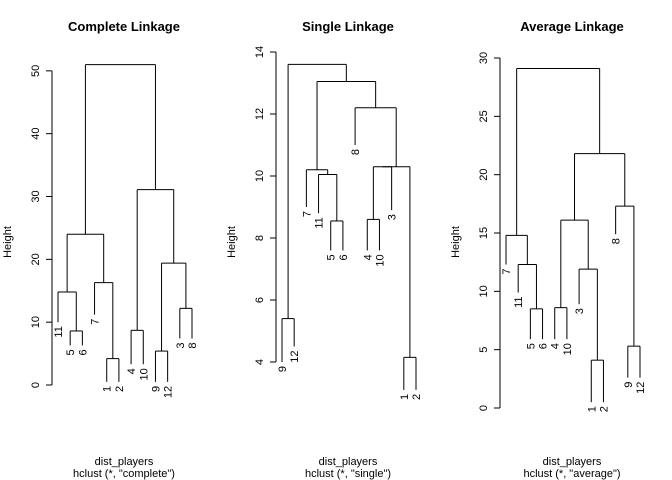 The image size is (672, 480). I want to click on y-tick-label: 40, so click(36, 134).